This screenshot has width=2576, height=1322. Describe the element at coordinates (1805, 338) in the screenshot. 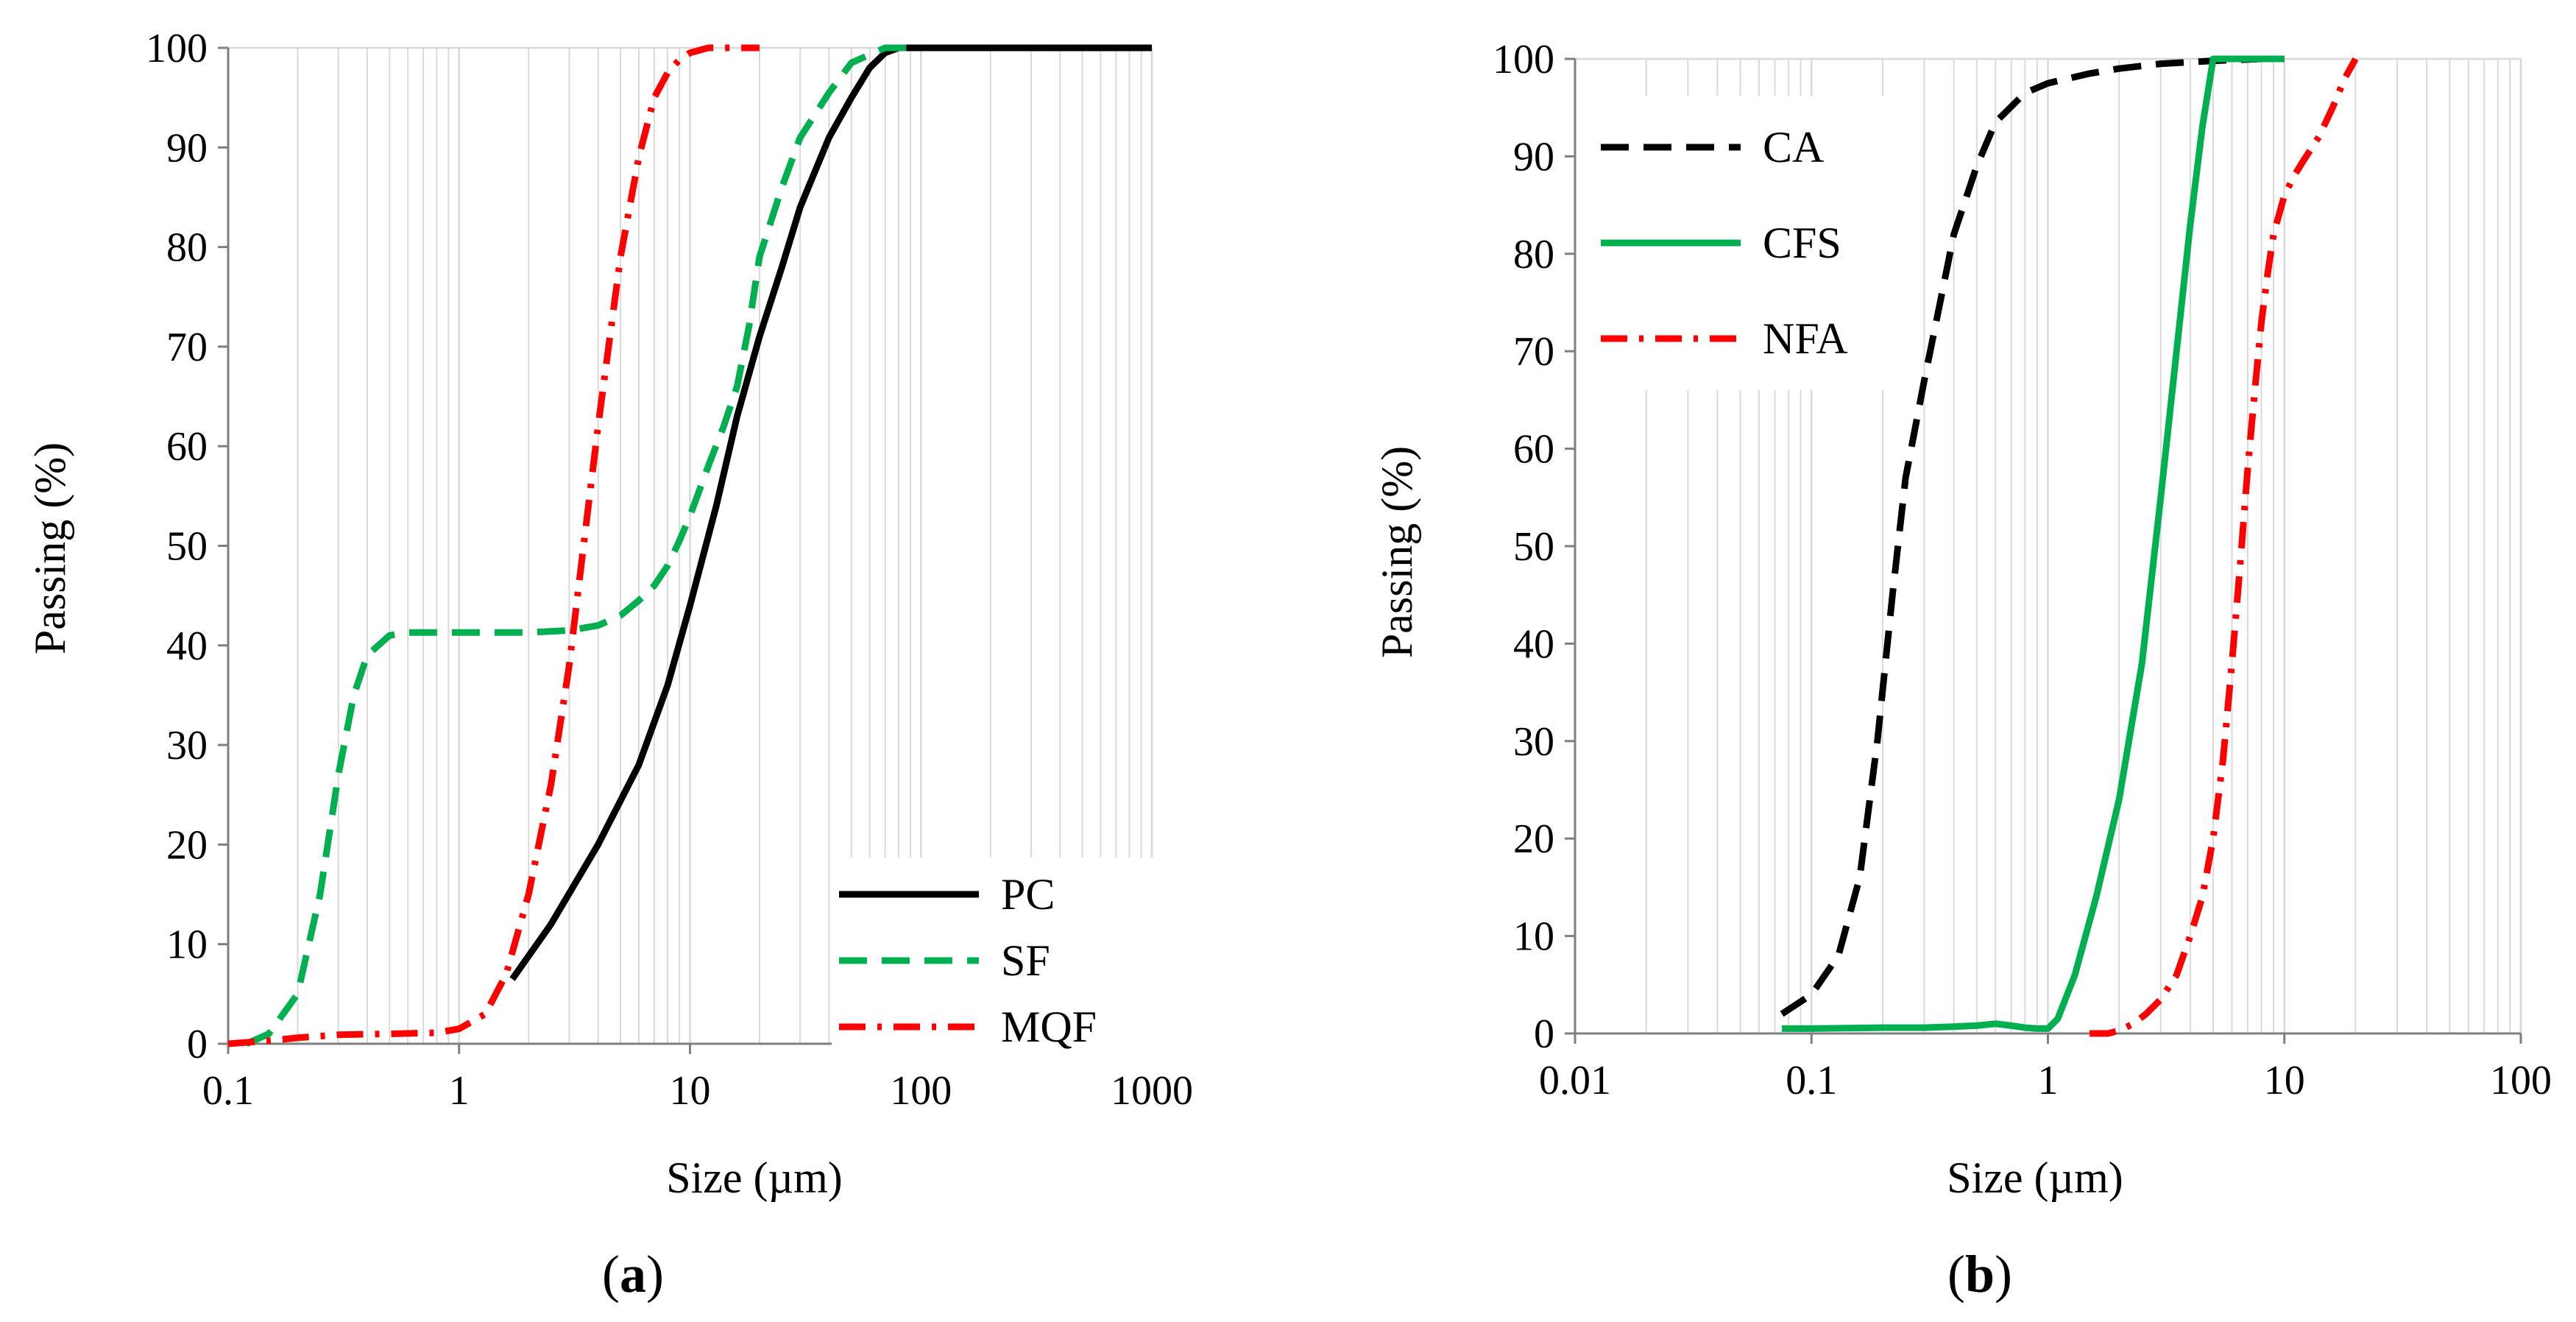

I see `legend-label-nfa: NFA` at that location.